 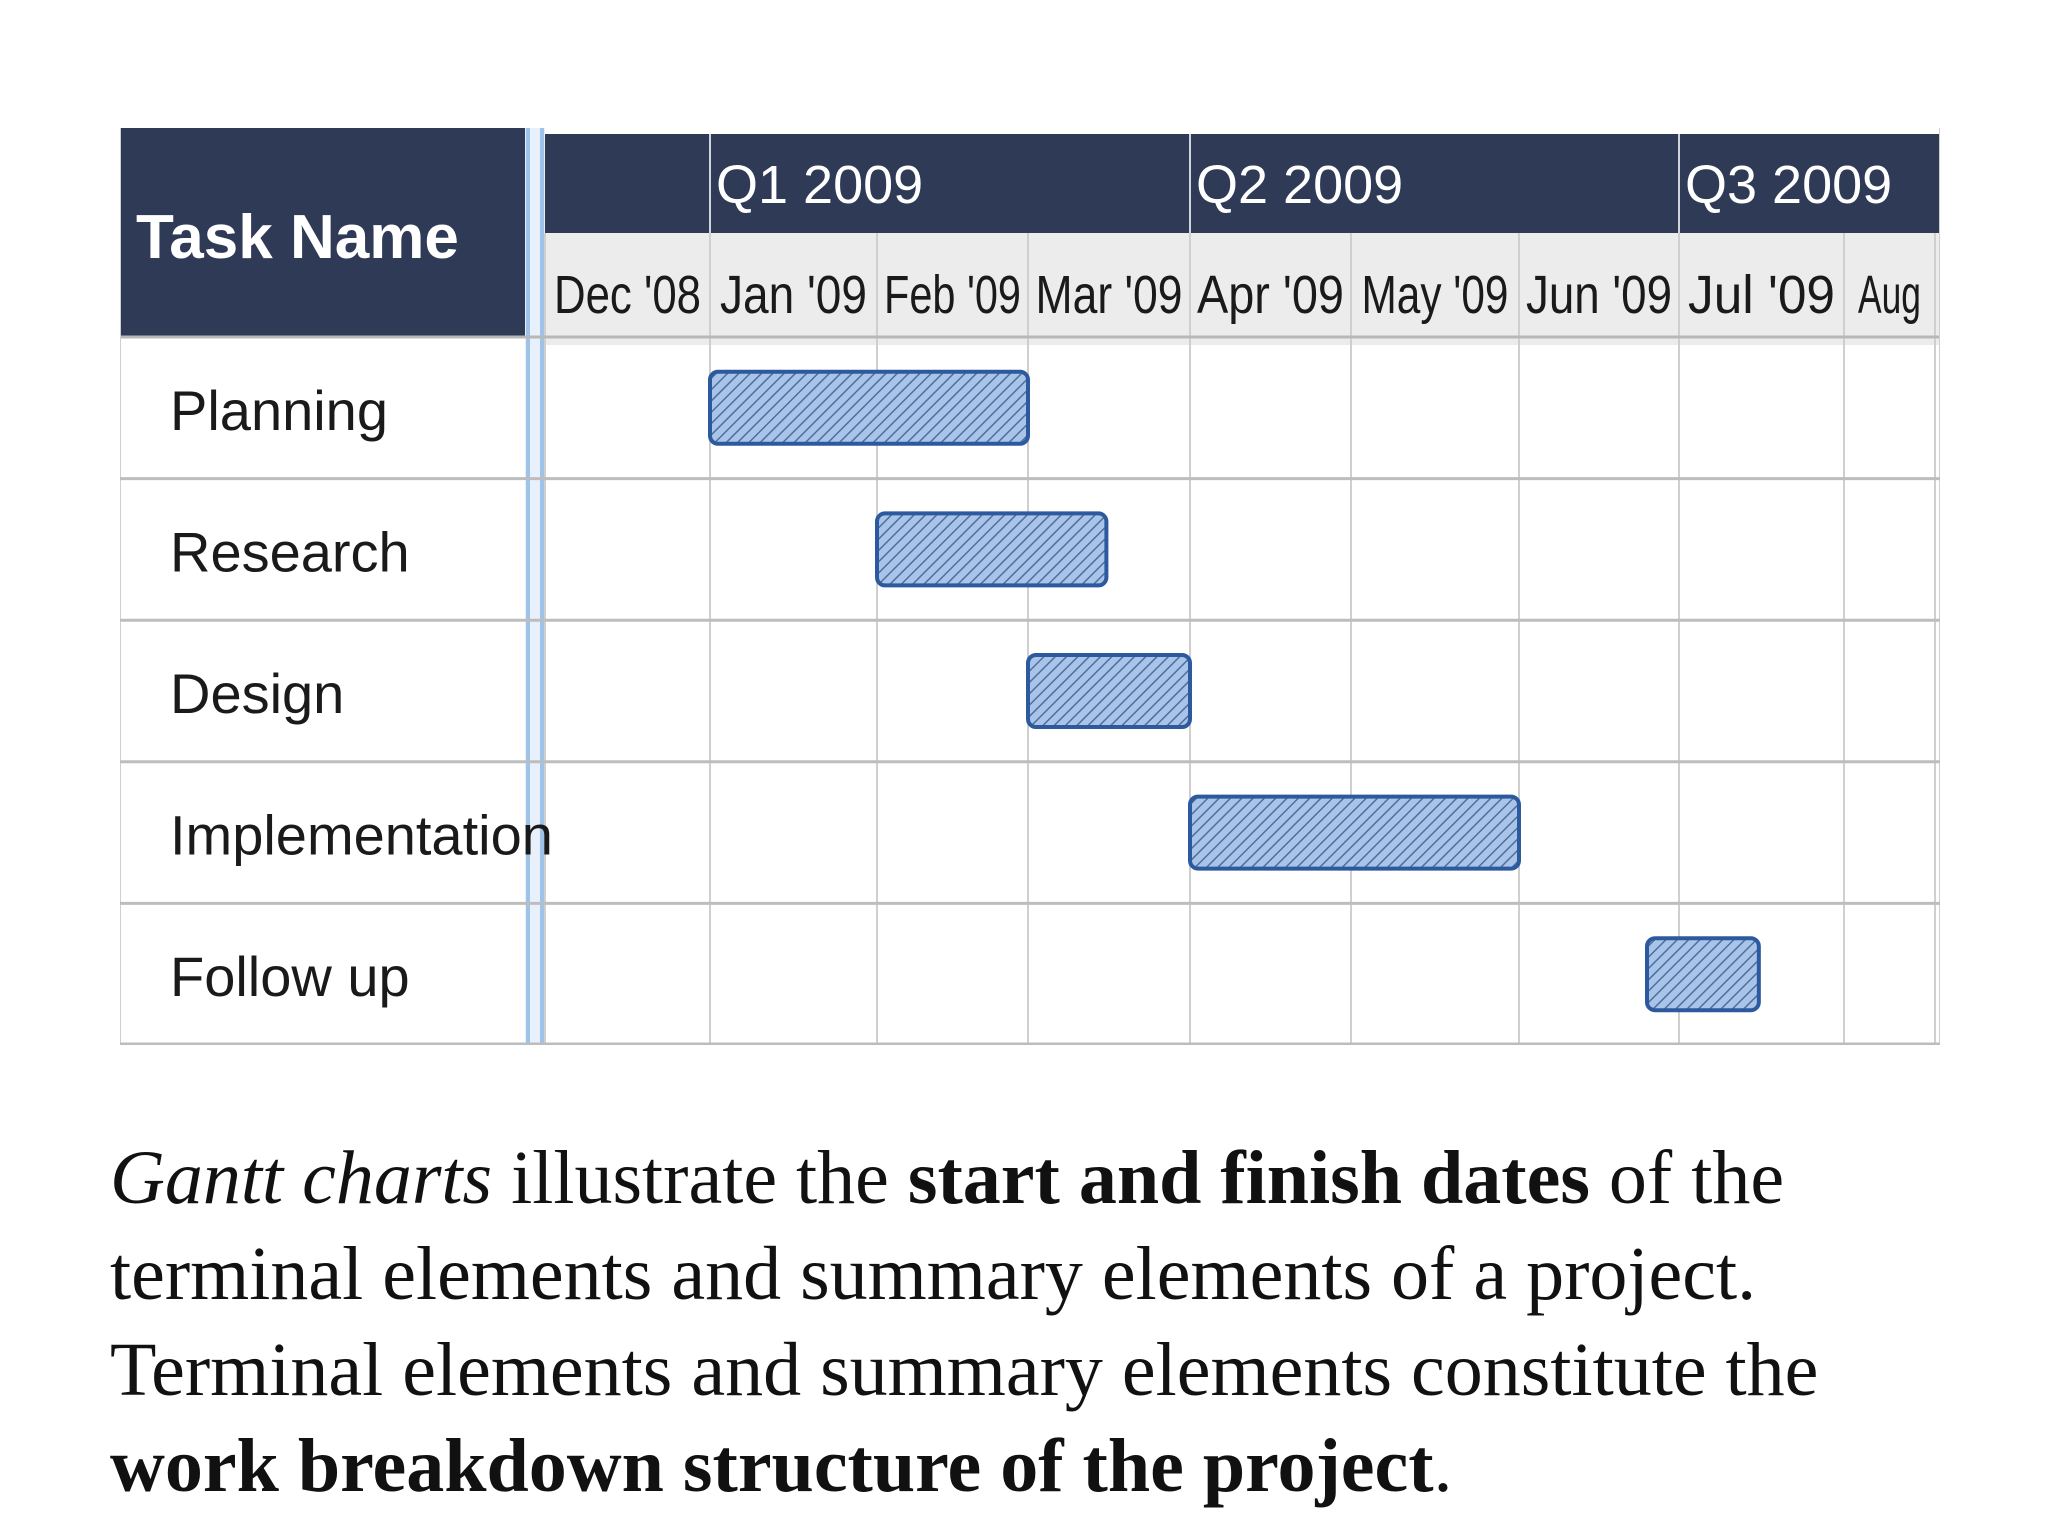 I want to click on quarter-header-band, so click(x=1242, y=183).